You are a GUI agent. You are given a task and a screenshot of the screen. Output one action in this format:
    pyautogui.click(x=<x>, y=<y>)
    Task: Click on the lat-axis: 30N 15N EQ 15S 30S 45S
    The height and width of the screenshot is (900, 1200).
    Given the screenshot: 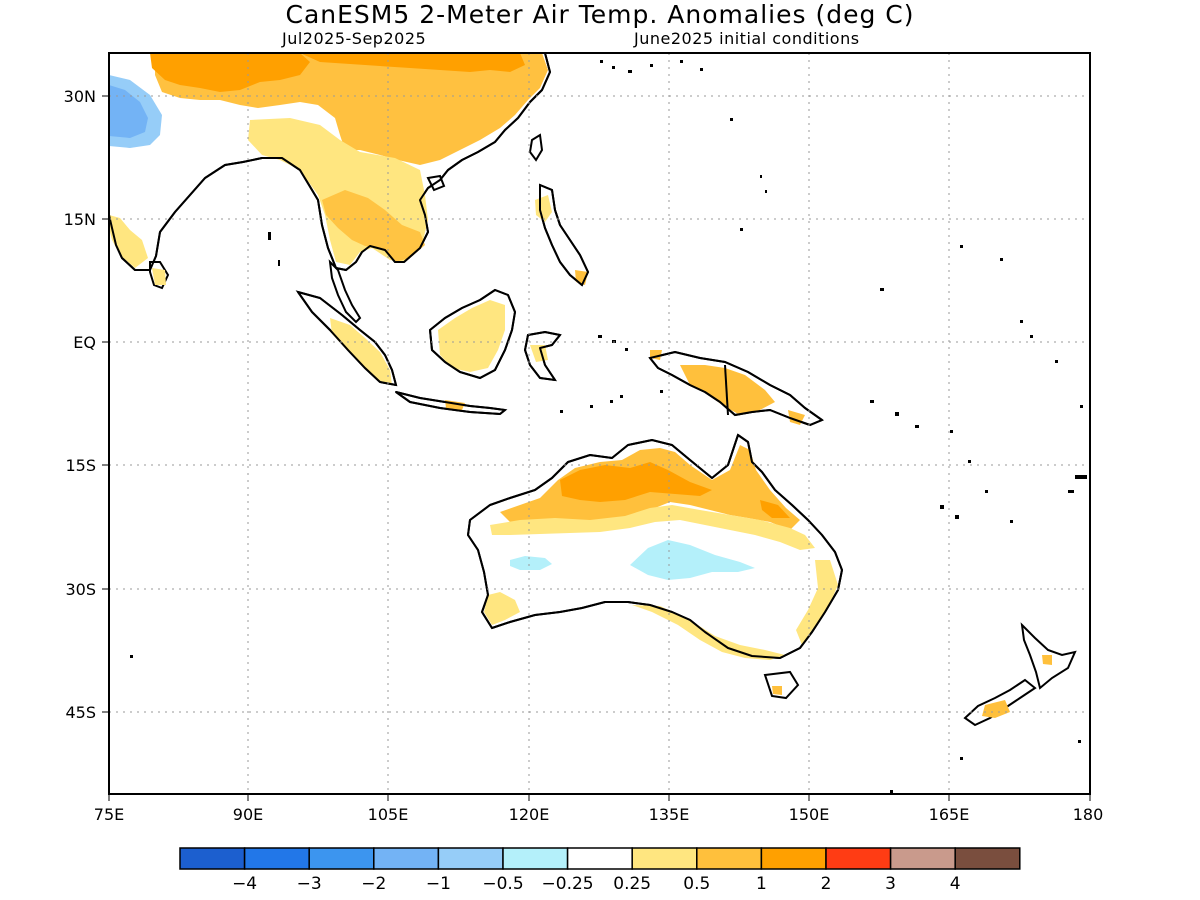 What is the action you would take?
    pyautogui.click(x=86, y=404)
    